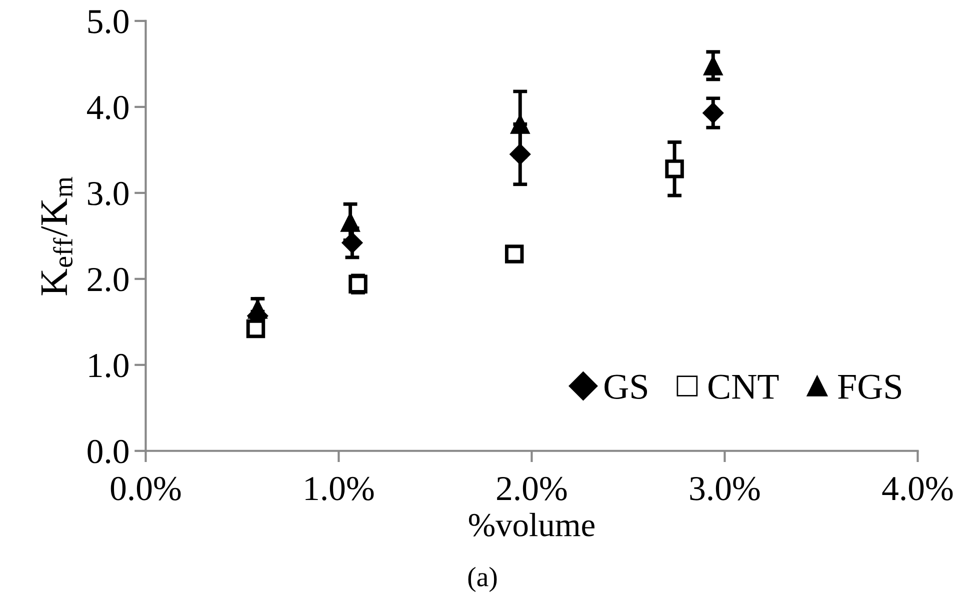 The height and width of the screenshot is (598, 965). What do you see at coordinates (917, 488) in the screenshot?
I see `x-tick-label: 4.0%` at bounding box center [917, 488].